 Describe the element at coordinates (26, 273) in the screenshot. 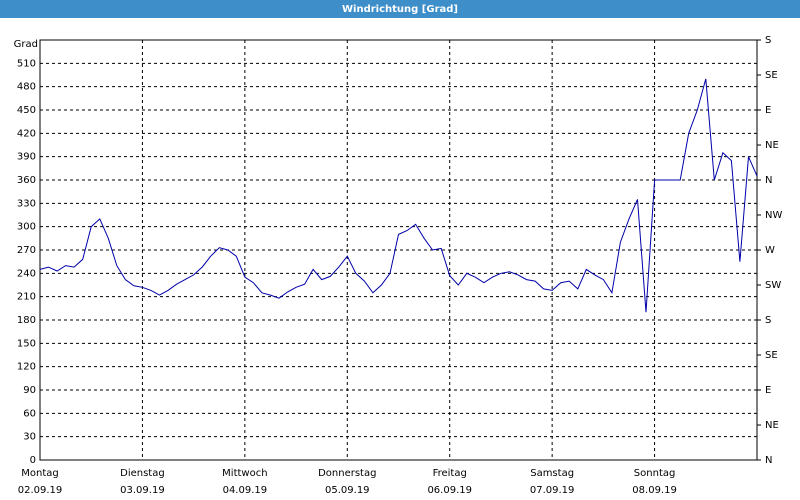

I see `y-tick-label: 240` at that location.